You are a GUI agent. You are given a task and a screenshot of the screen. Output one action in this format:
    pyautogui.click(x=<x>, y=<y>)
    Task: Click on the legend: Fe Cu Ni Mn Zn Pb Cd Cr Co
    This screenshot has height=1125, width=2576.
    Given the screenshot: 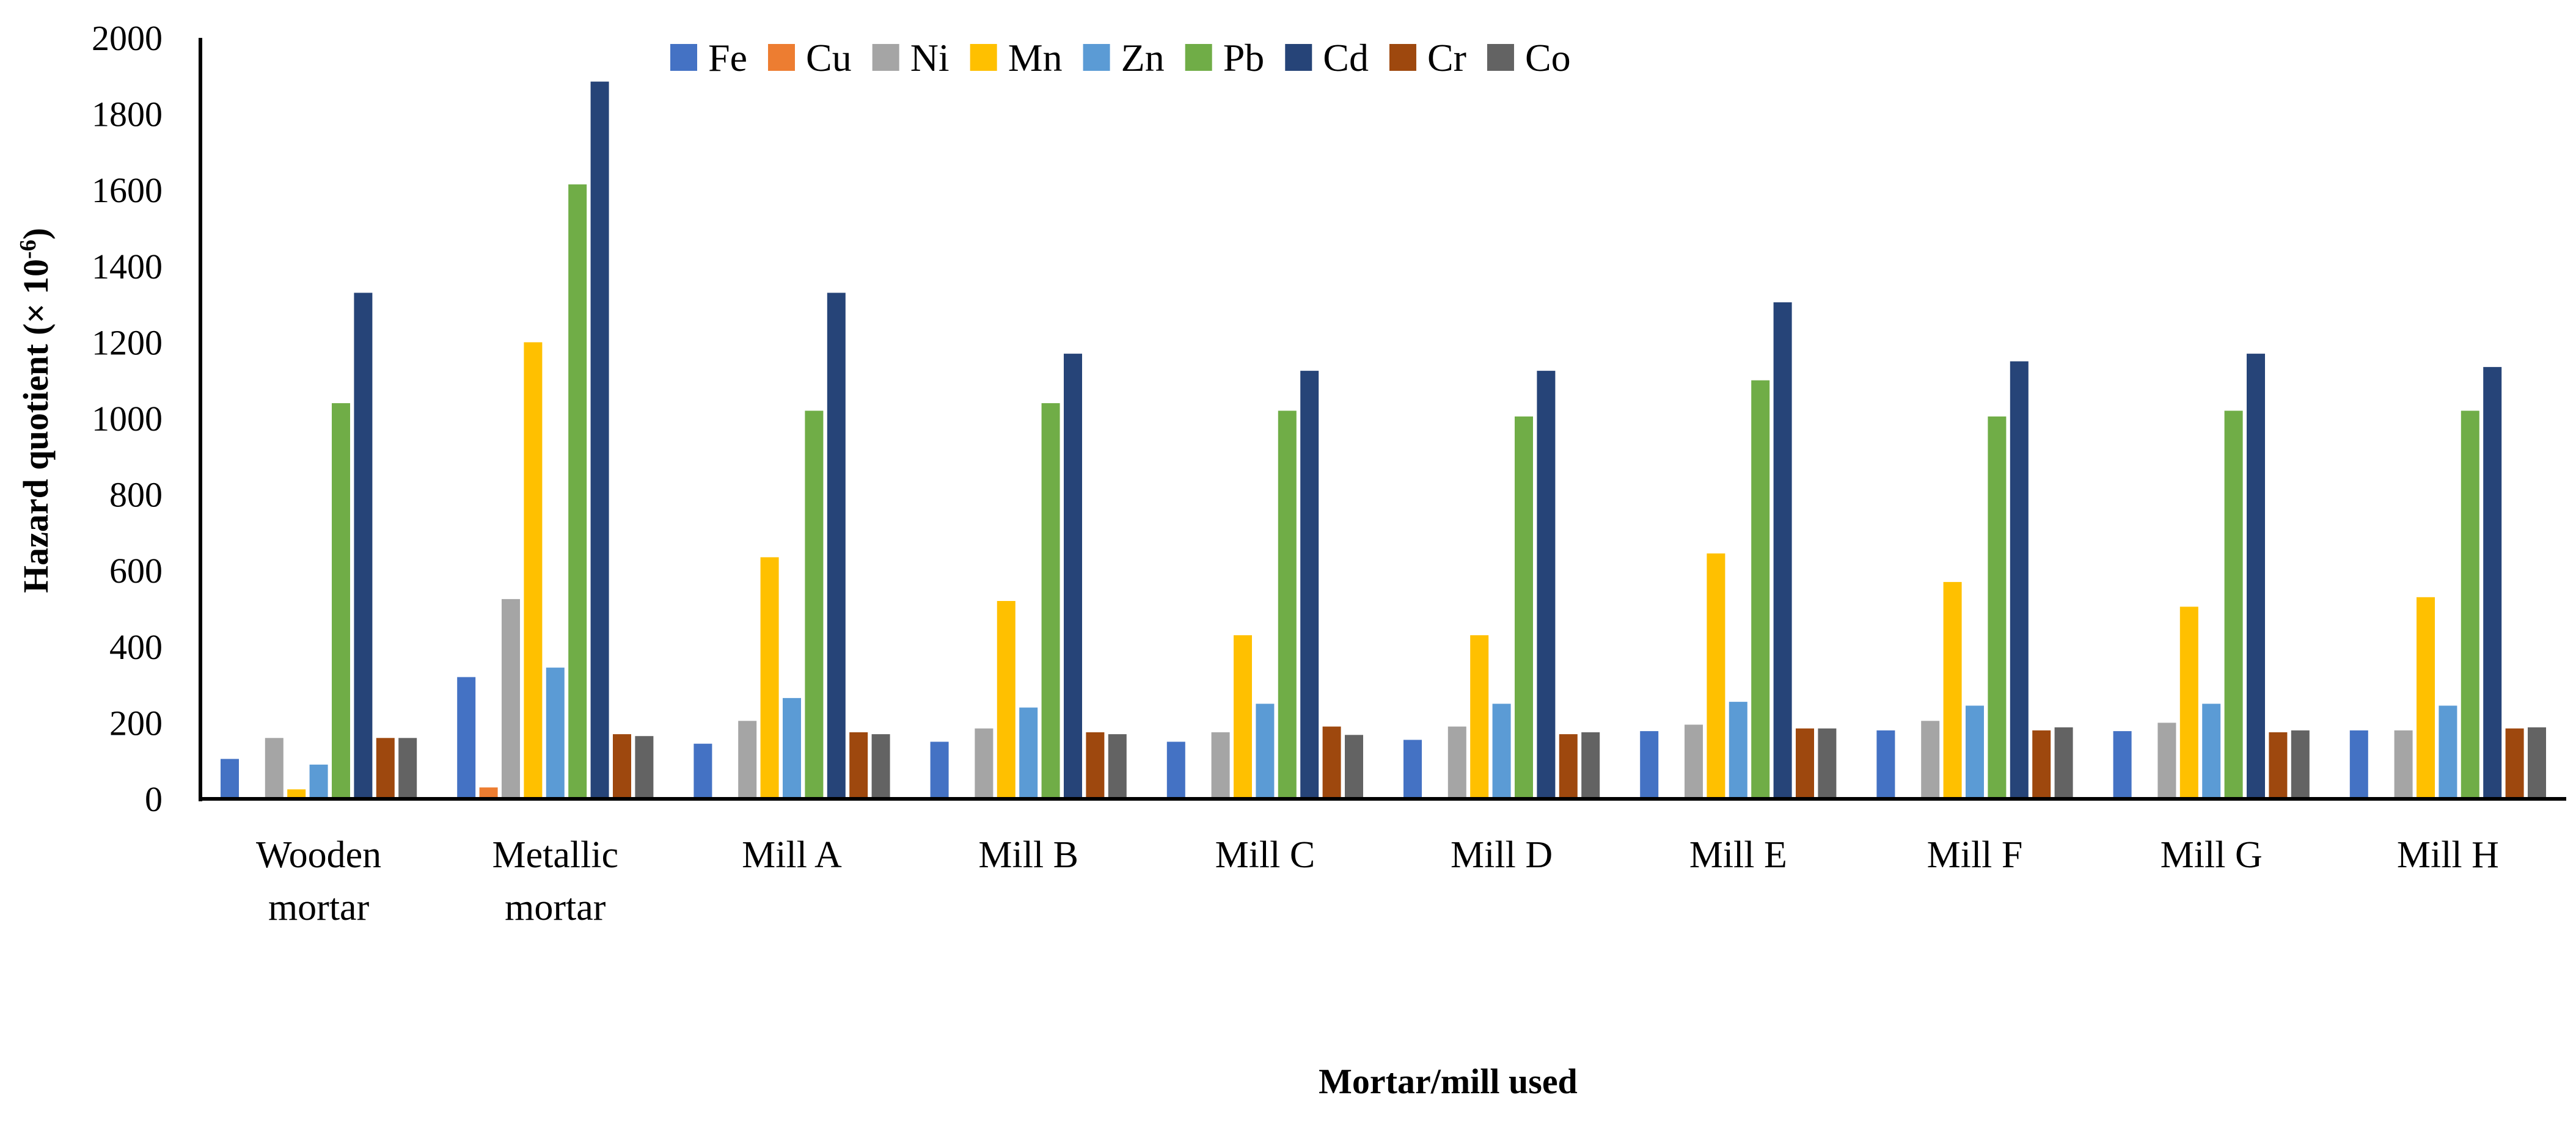 What is the action you would take?
    pyautogui.click(x=1120, y=57)
    